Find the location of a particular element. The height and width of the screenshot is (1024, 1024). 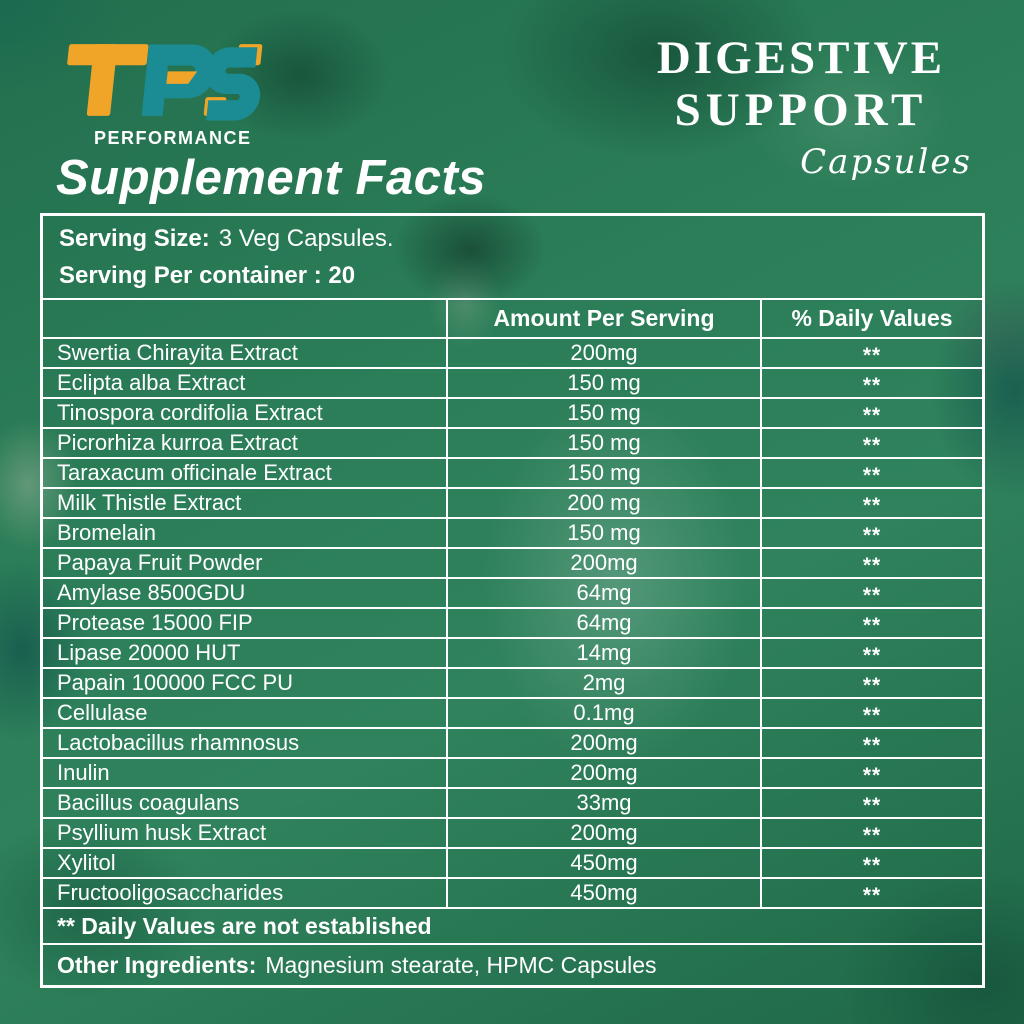

ingredient-name-cell: Protease 15000 FIP is located at coordinates (245, 624).